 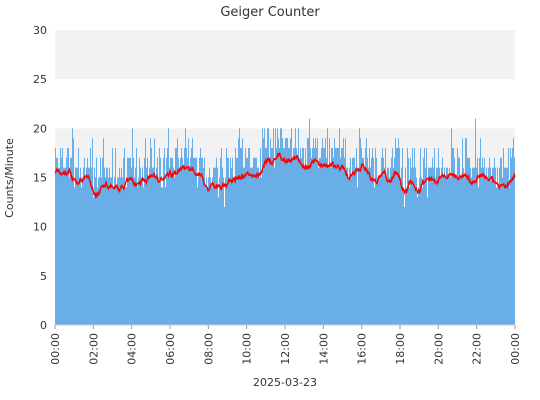 What do you see at coordinates (285, 55) in the screenshot?
I see `grid-band` at bounding box center [285, 55].